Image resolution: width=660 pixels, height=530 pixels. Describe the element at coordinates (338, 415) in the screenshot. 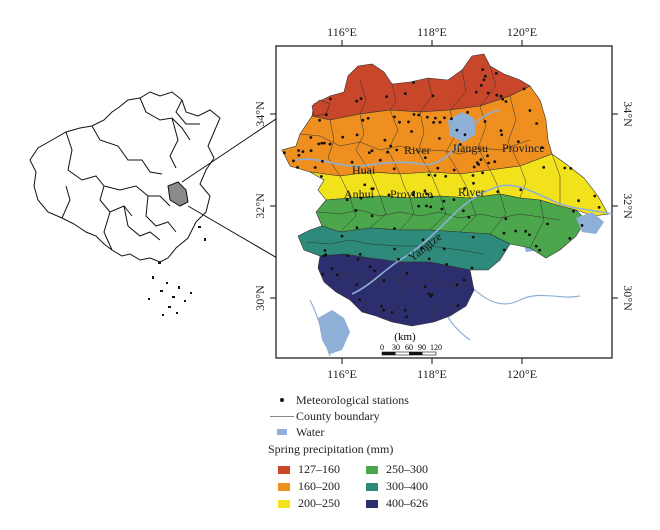

I see `legend-county-label: County boundary` at that location.